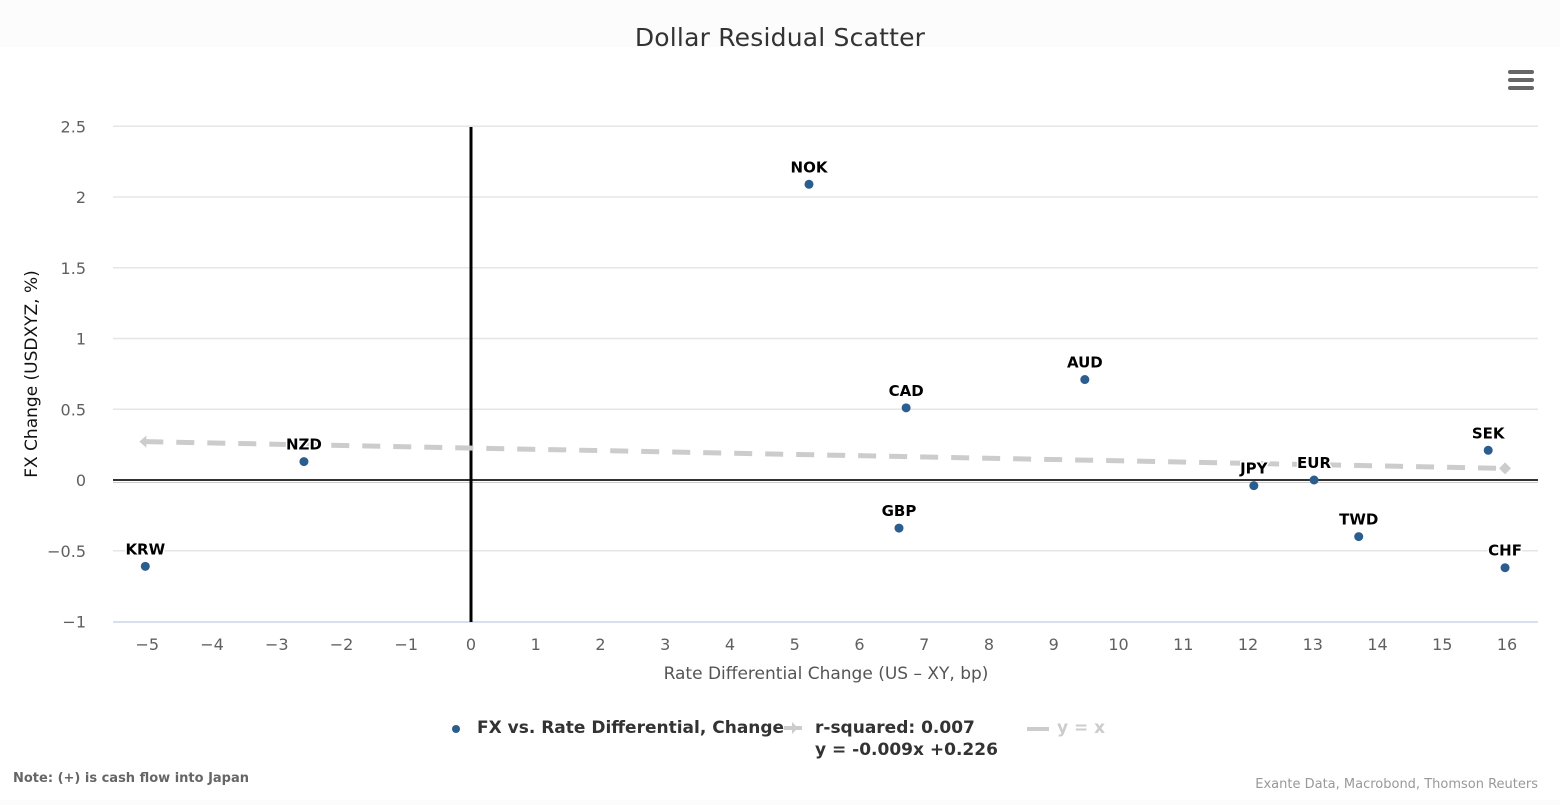 This screenshot has width=1560, height=805. I want to click on data-point-sek: SEK, so click(1488, 439).